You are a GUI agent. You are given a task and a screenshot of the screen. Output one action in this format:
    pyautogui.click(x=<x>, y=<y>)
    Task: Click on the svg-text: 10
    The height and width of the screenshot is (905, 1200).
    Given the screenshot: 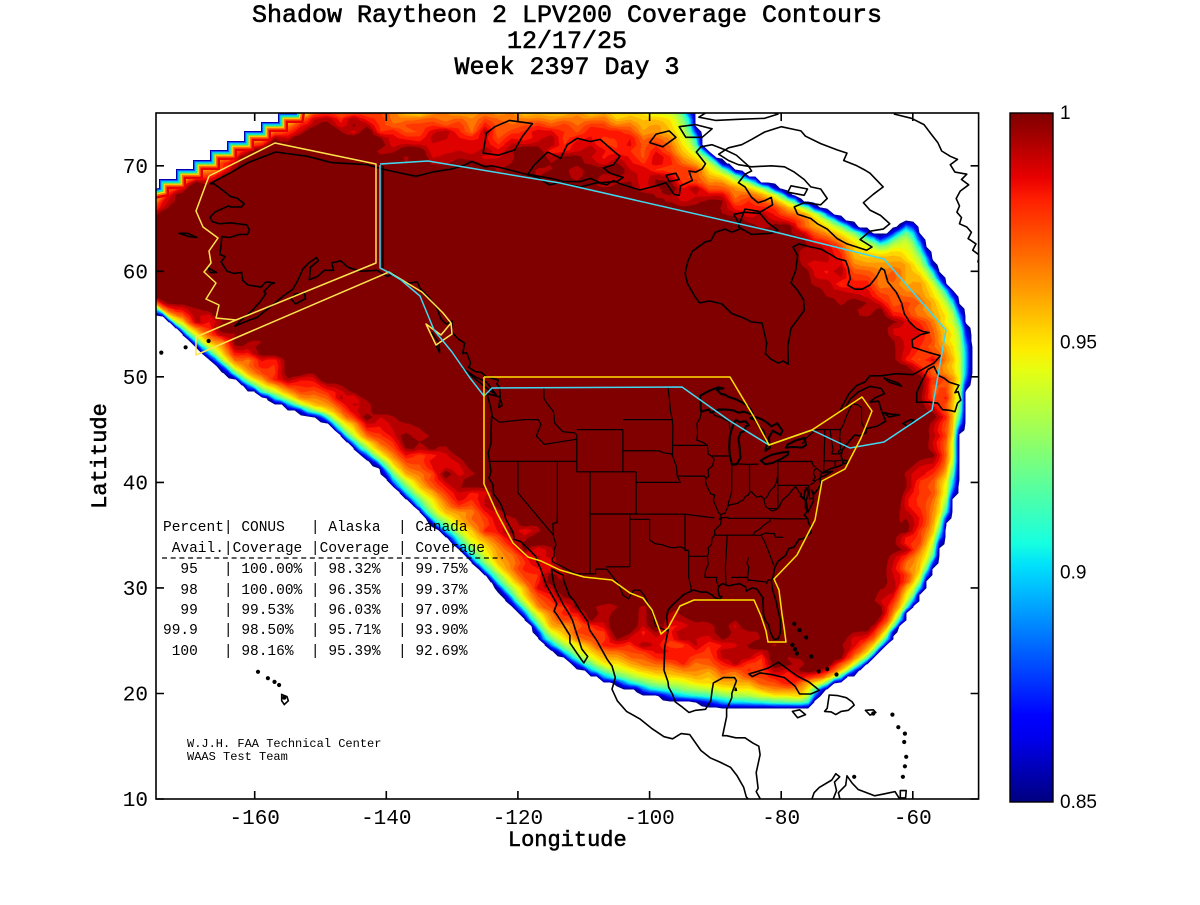 What is the action you would take?
    pyautogui.click(x=135, y=801)
    